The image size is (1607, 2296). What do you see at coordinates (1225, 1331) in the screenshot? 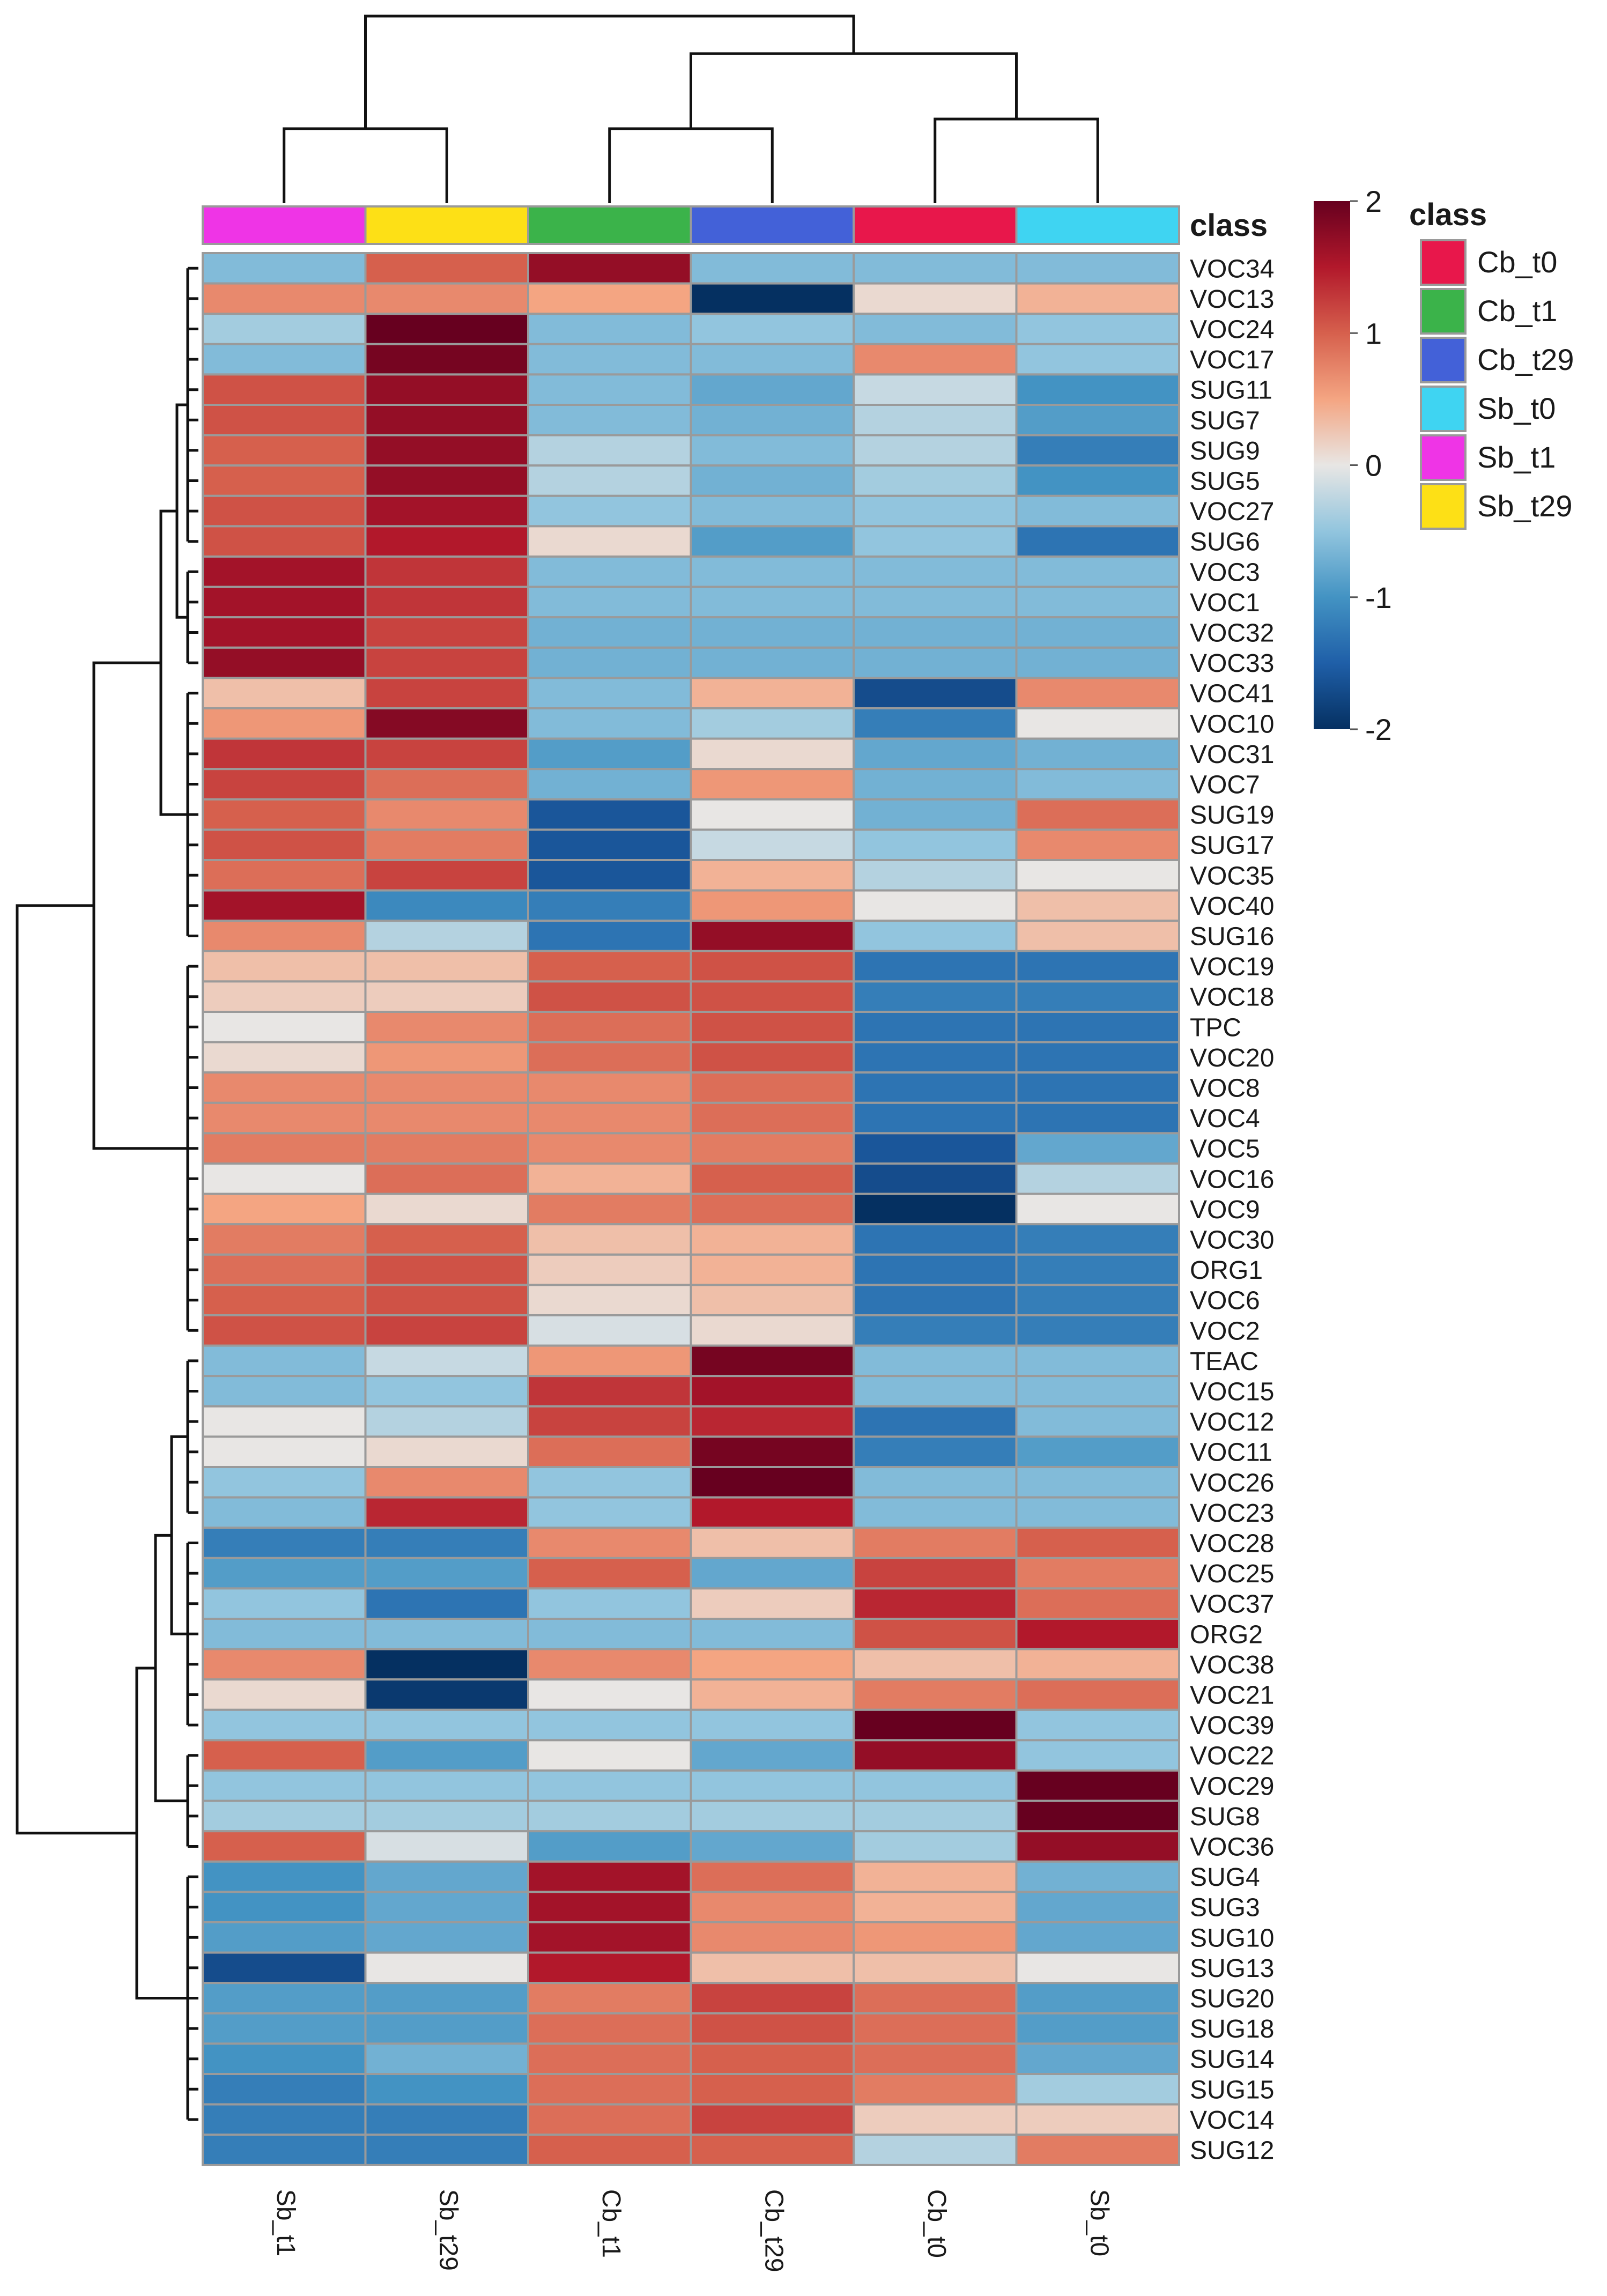
I see `row-label: VOC2` at bounding box center [1225, 1331].